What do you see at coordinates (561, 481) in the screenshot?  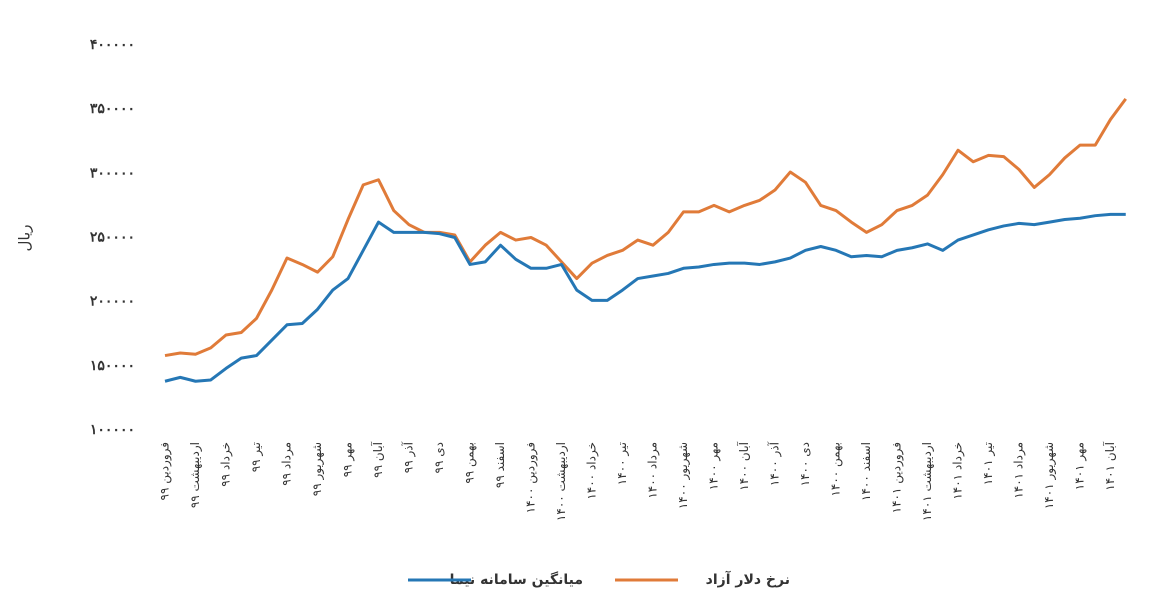 I see `x-tick-label: اردیبهشت ۱۴۰۰` at bounding box center [561, 481].